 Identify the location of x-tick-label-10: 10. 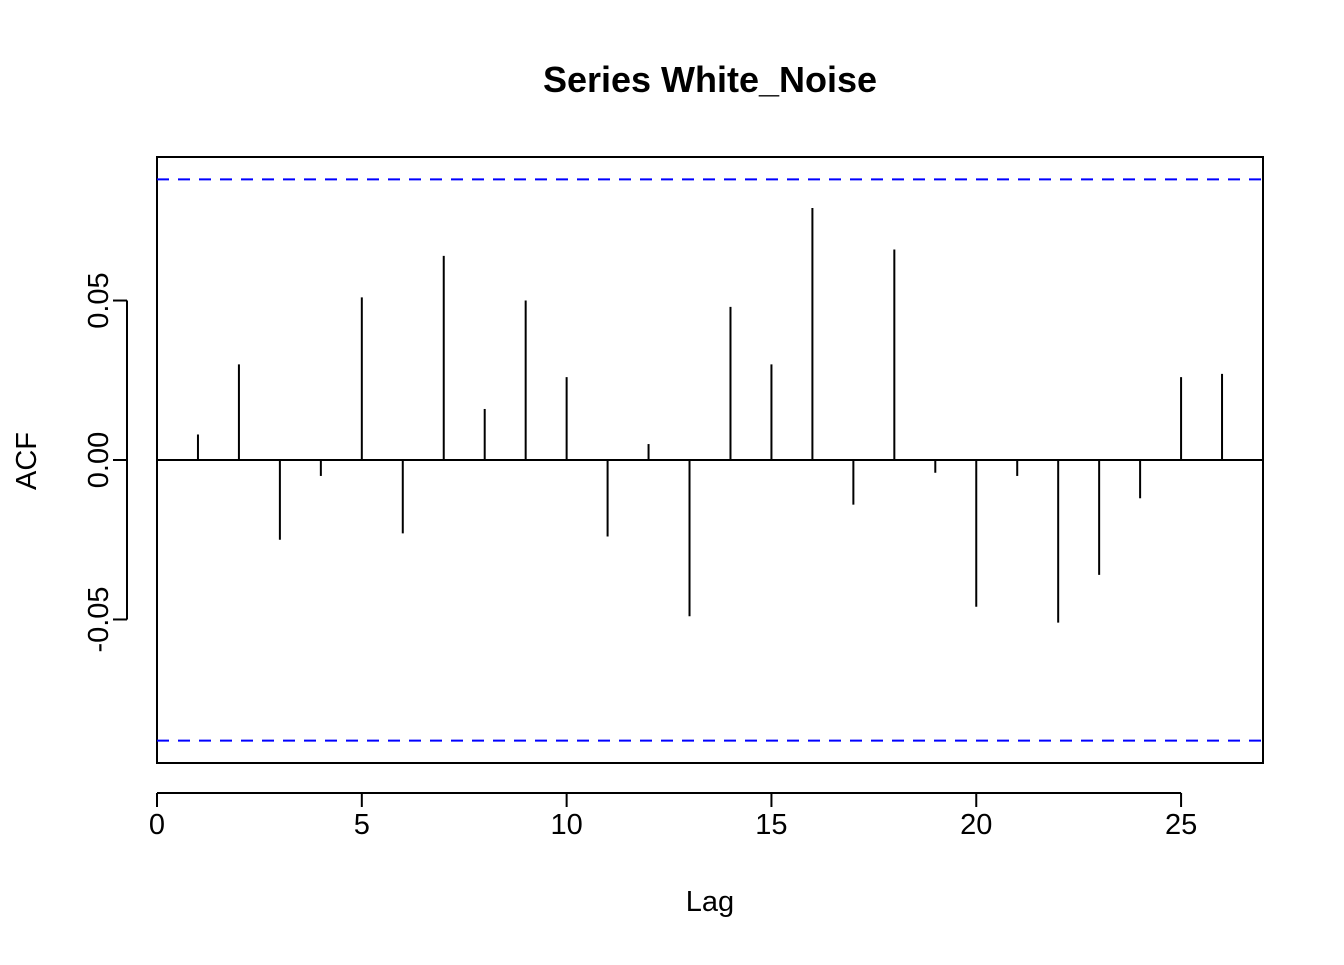
(566, 825).